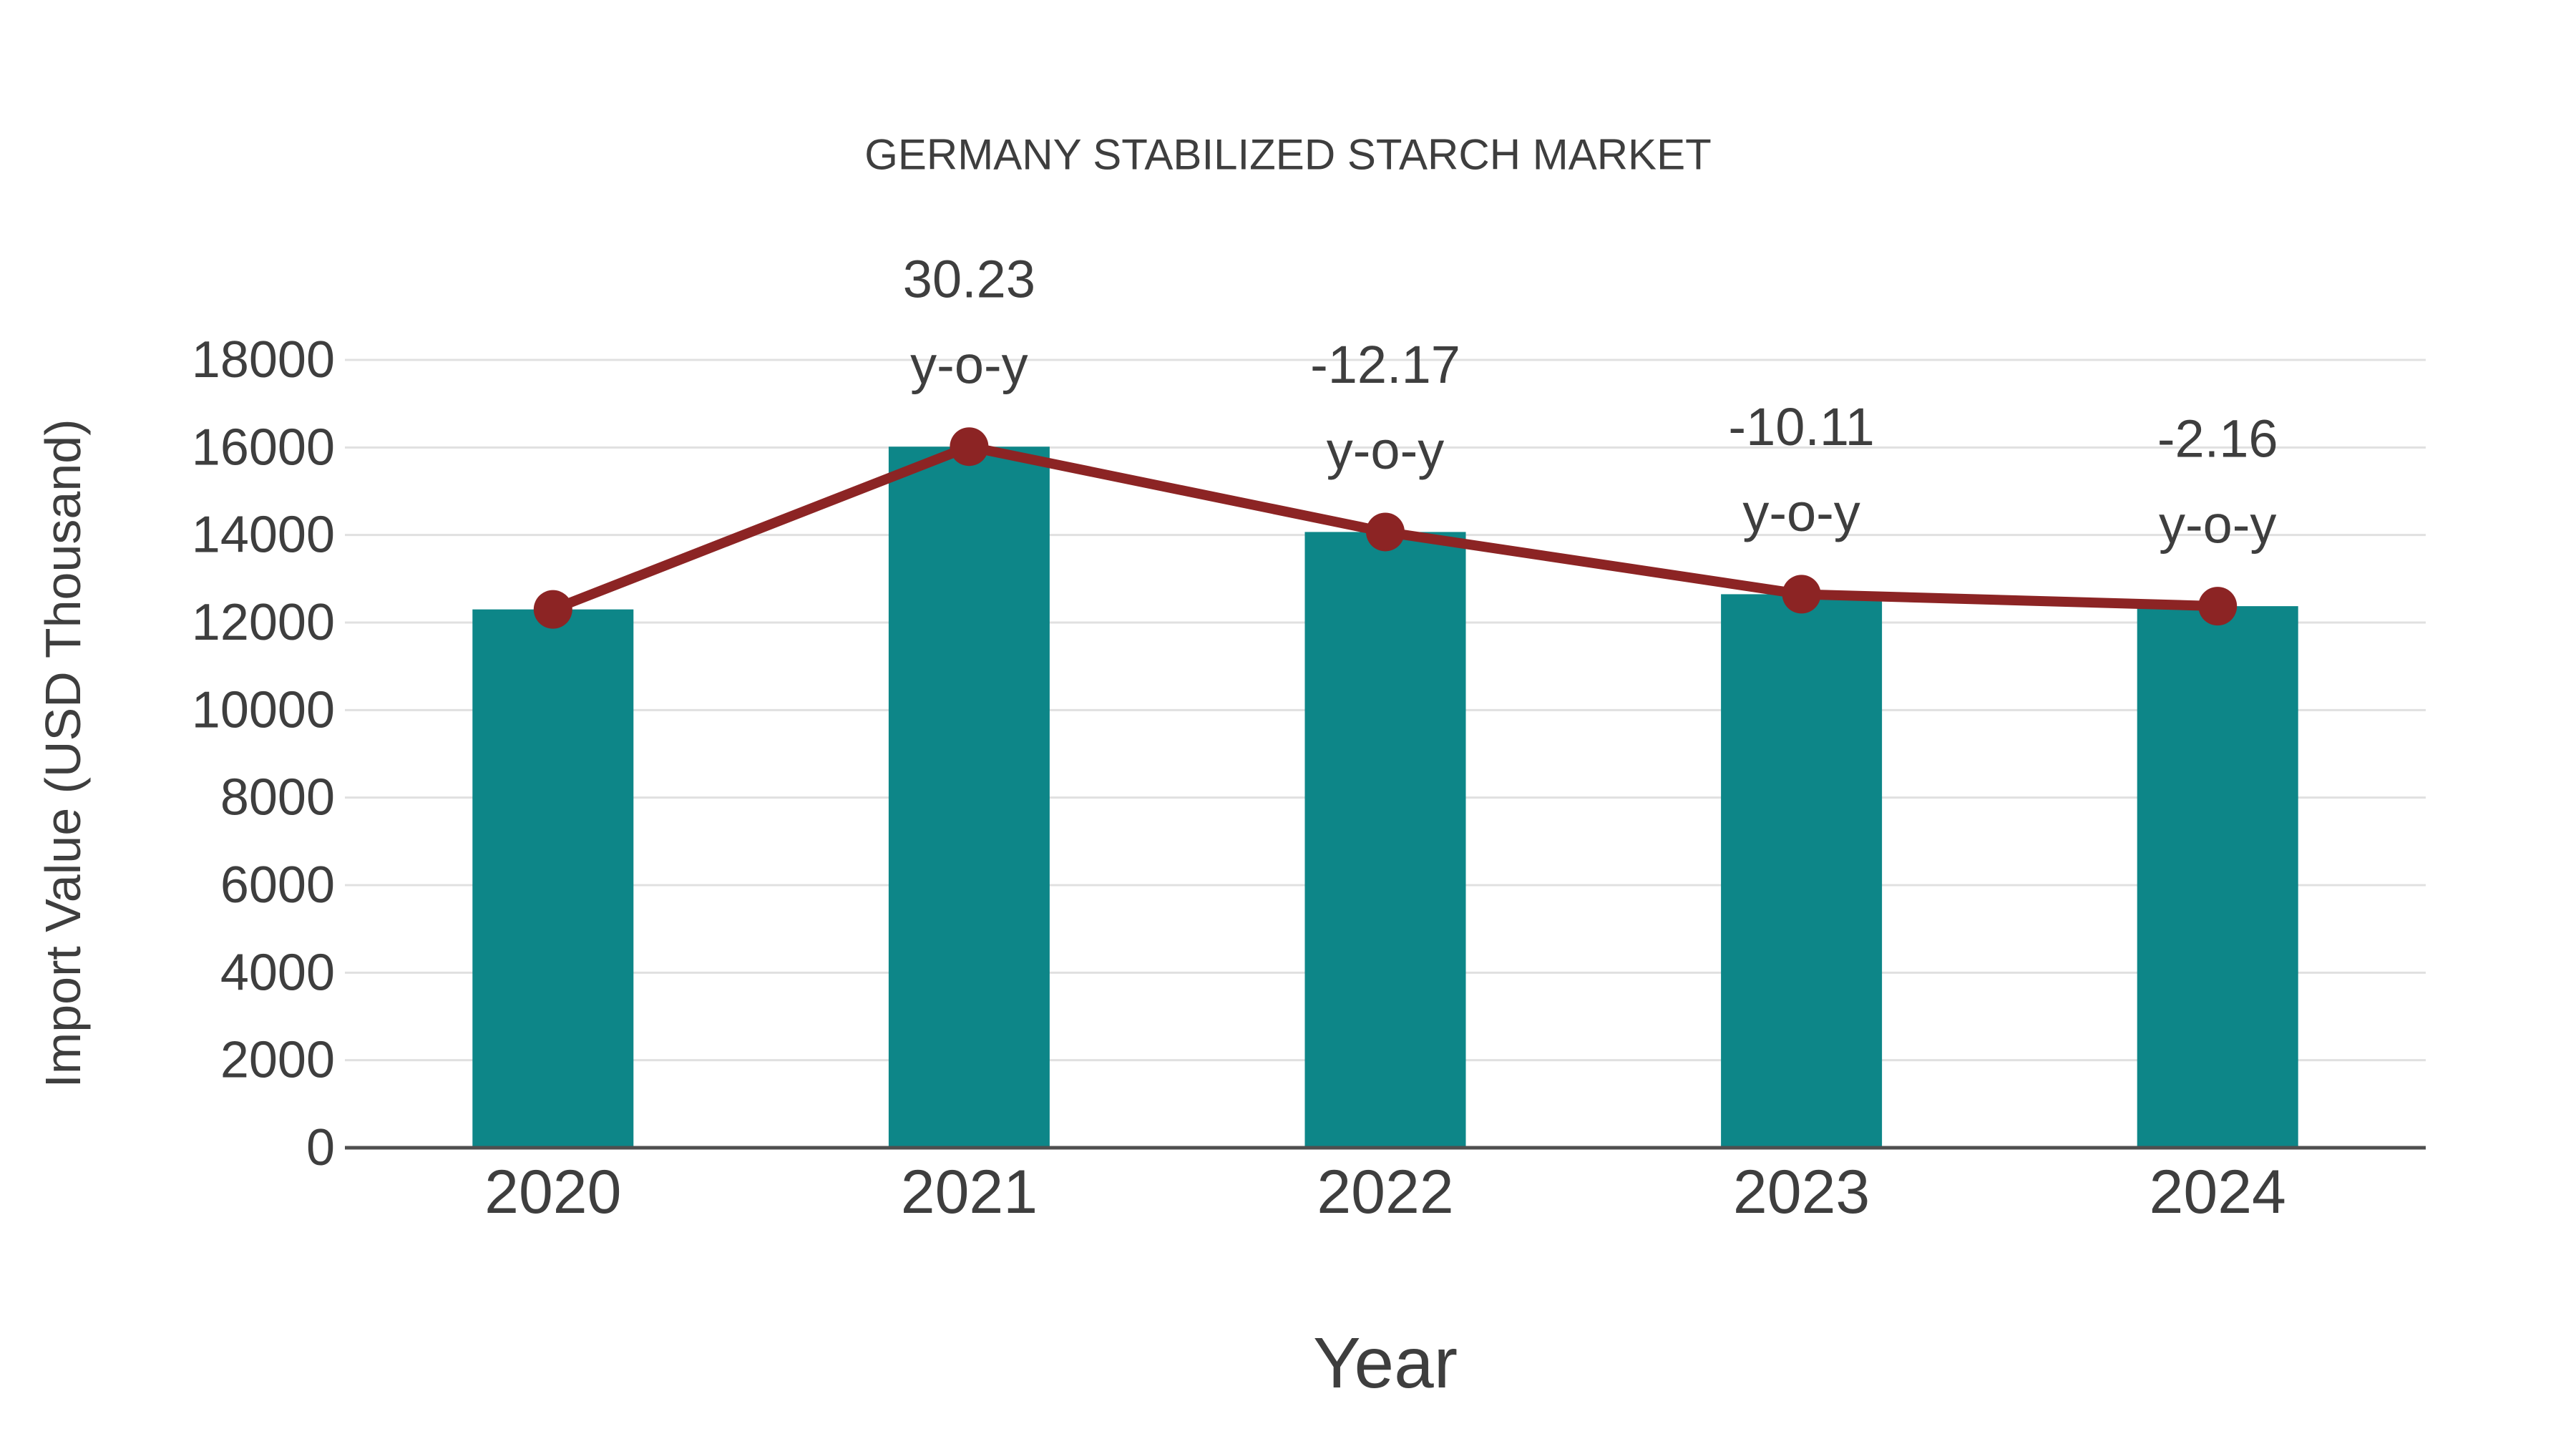 The width and height of the screenshot is (2576, 1449). I want to click on yoy-value-2021: 30.23, so click(969, 279).